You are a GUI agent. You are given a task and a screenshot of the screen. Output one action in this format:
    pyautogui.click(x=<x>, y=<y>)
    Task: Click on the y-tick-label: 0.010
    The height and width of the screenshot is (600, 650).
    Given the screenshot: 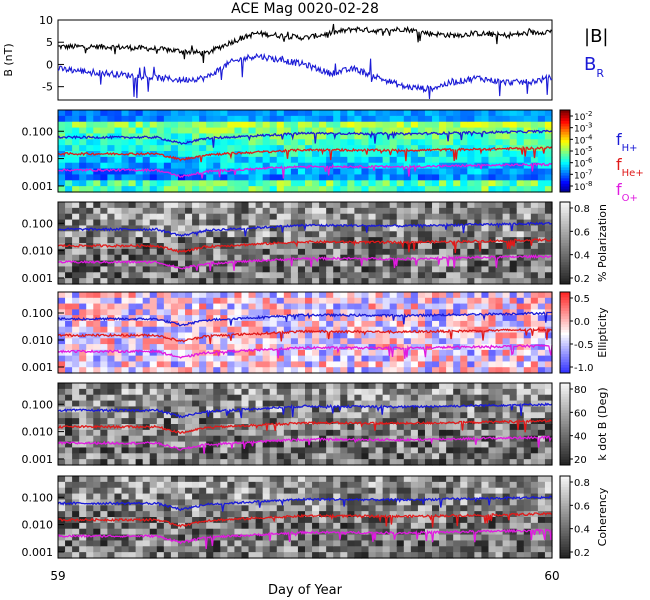 What is the action you would take?
    pyautogui.click(x=38, y=340)
    